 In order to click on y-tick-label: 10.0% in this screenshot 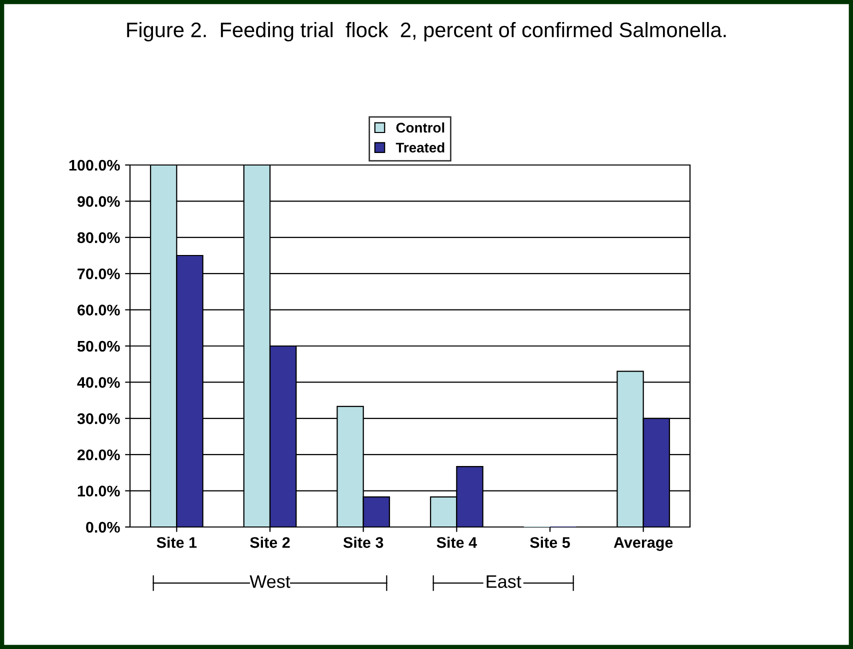, I will do `click(99, 491)`.